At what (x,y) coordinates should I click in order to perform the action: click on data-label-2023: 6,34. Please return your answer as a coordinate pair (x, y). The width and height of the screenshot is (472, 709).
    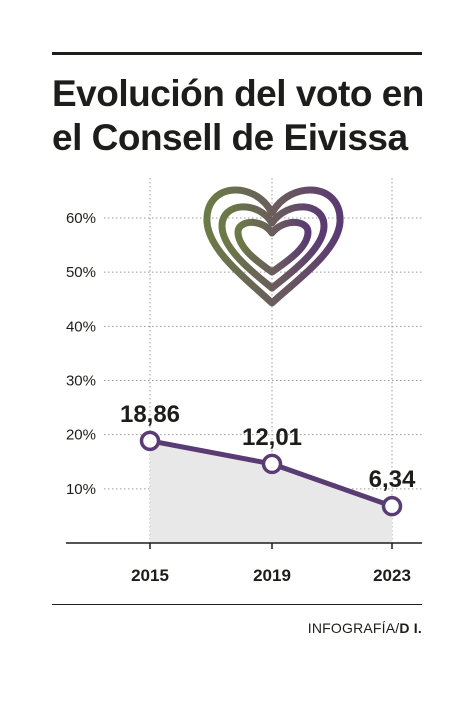
    Looking at the image, I should click on (392, 479).